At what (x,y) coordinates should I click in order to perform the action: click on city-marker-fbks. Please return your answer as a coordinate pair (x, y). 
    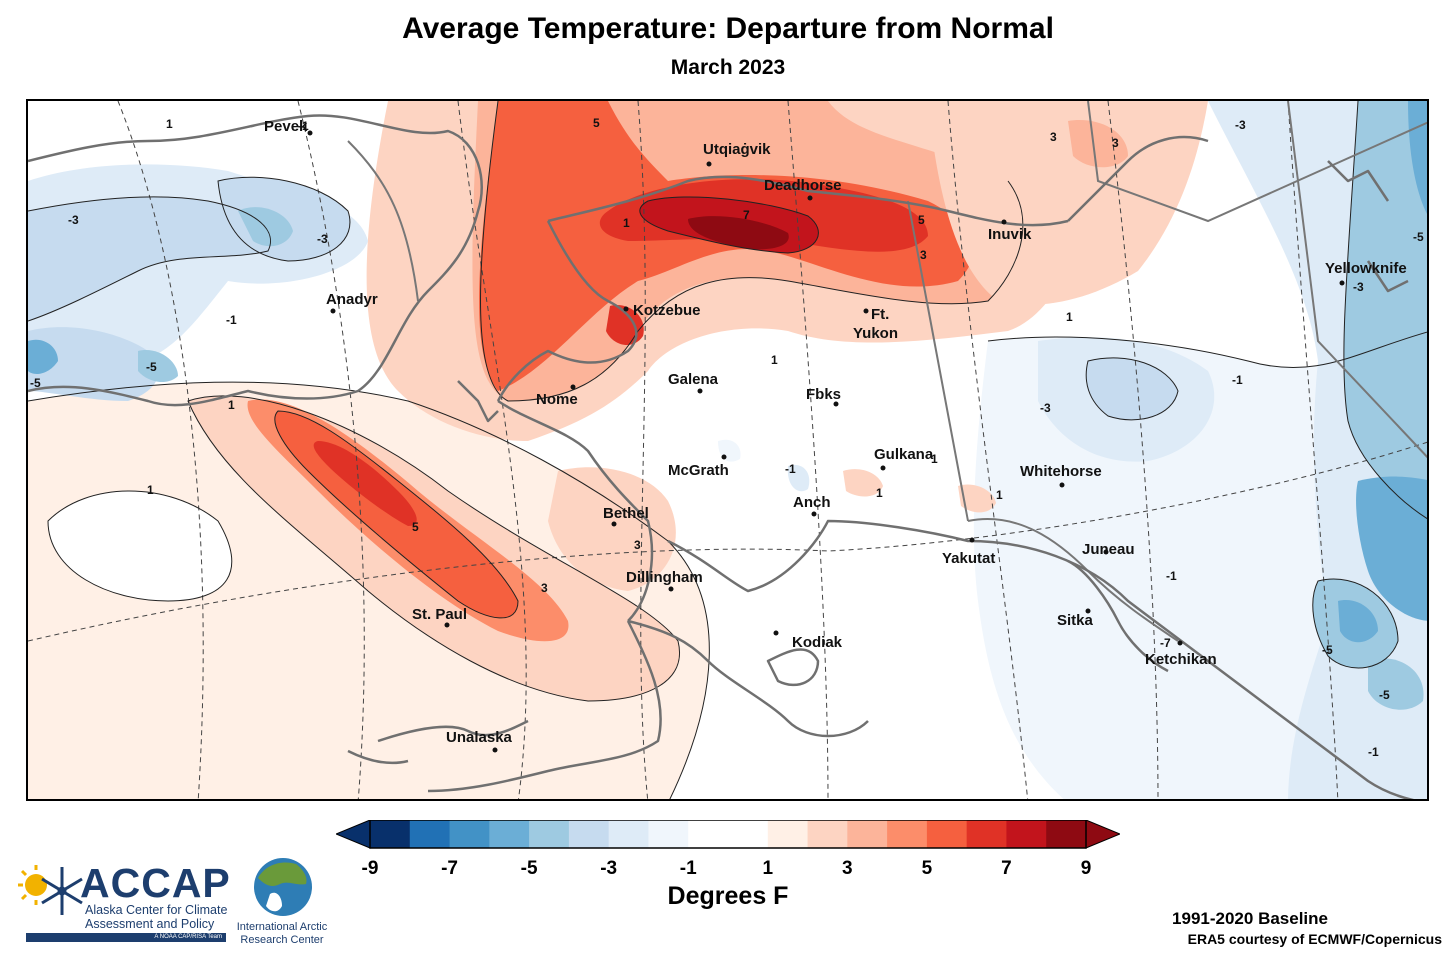
    Looking at the image, I should click on (836, 404).